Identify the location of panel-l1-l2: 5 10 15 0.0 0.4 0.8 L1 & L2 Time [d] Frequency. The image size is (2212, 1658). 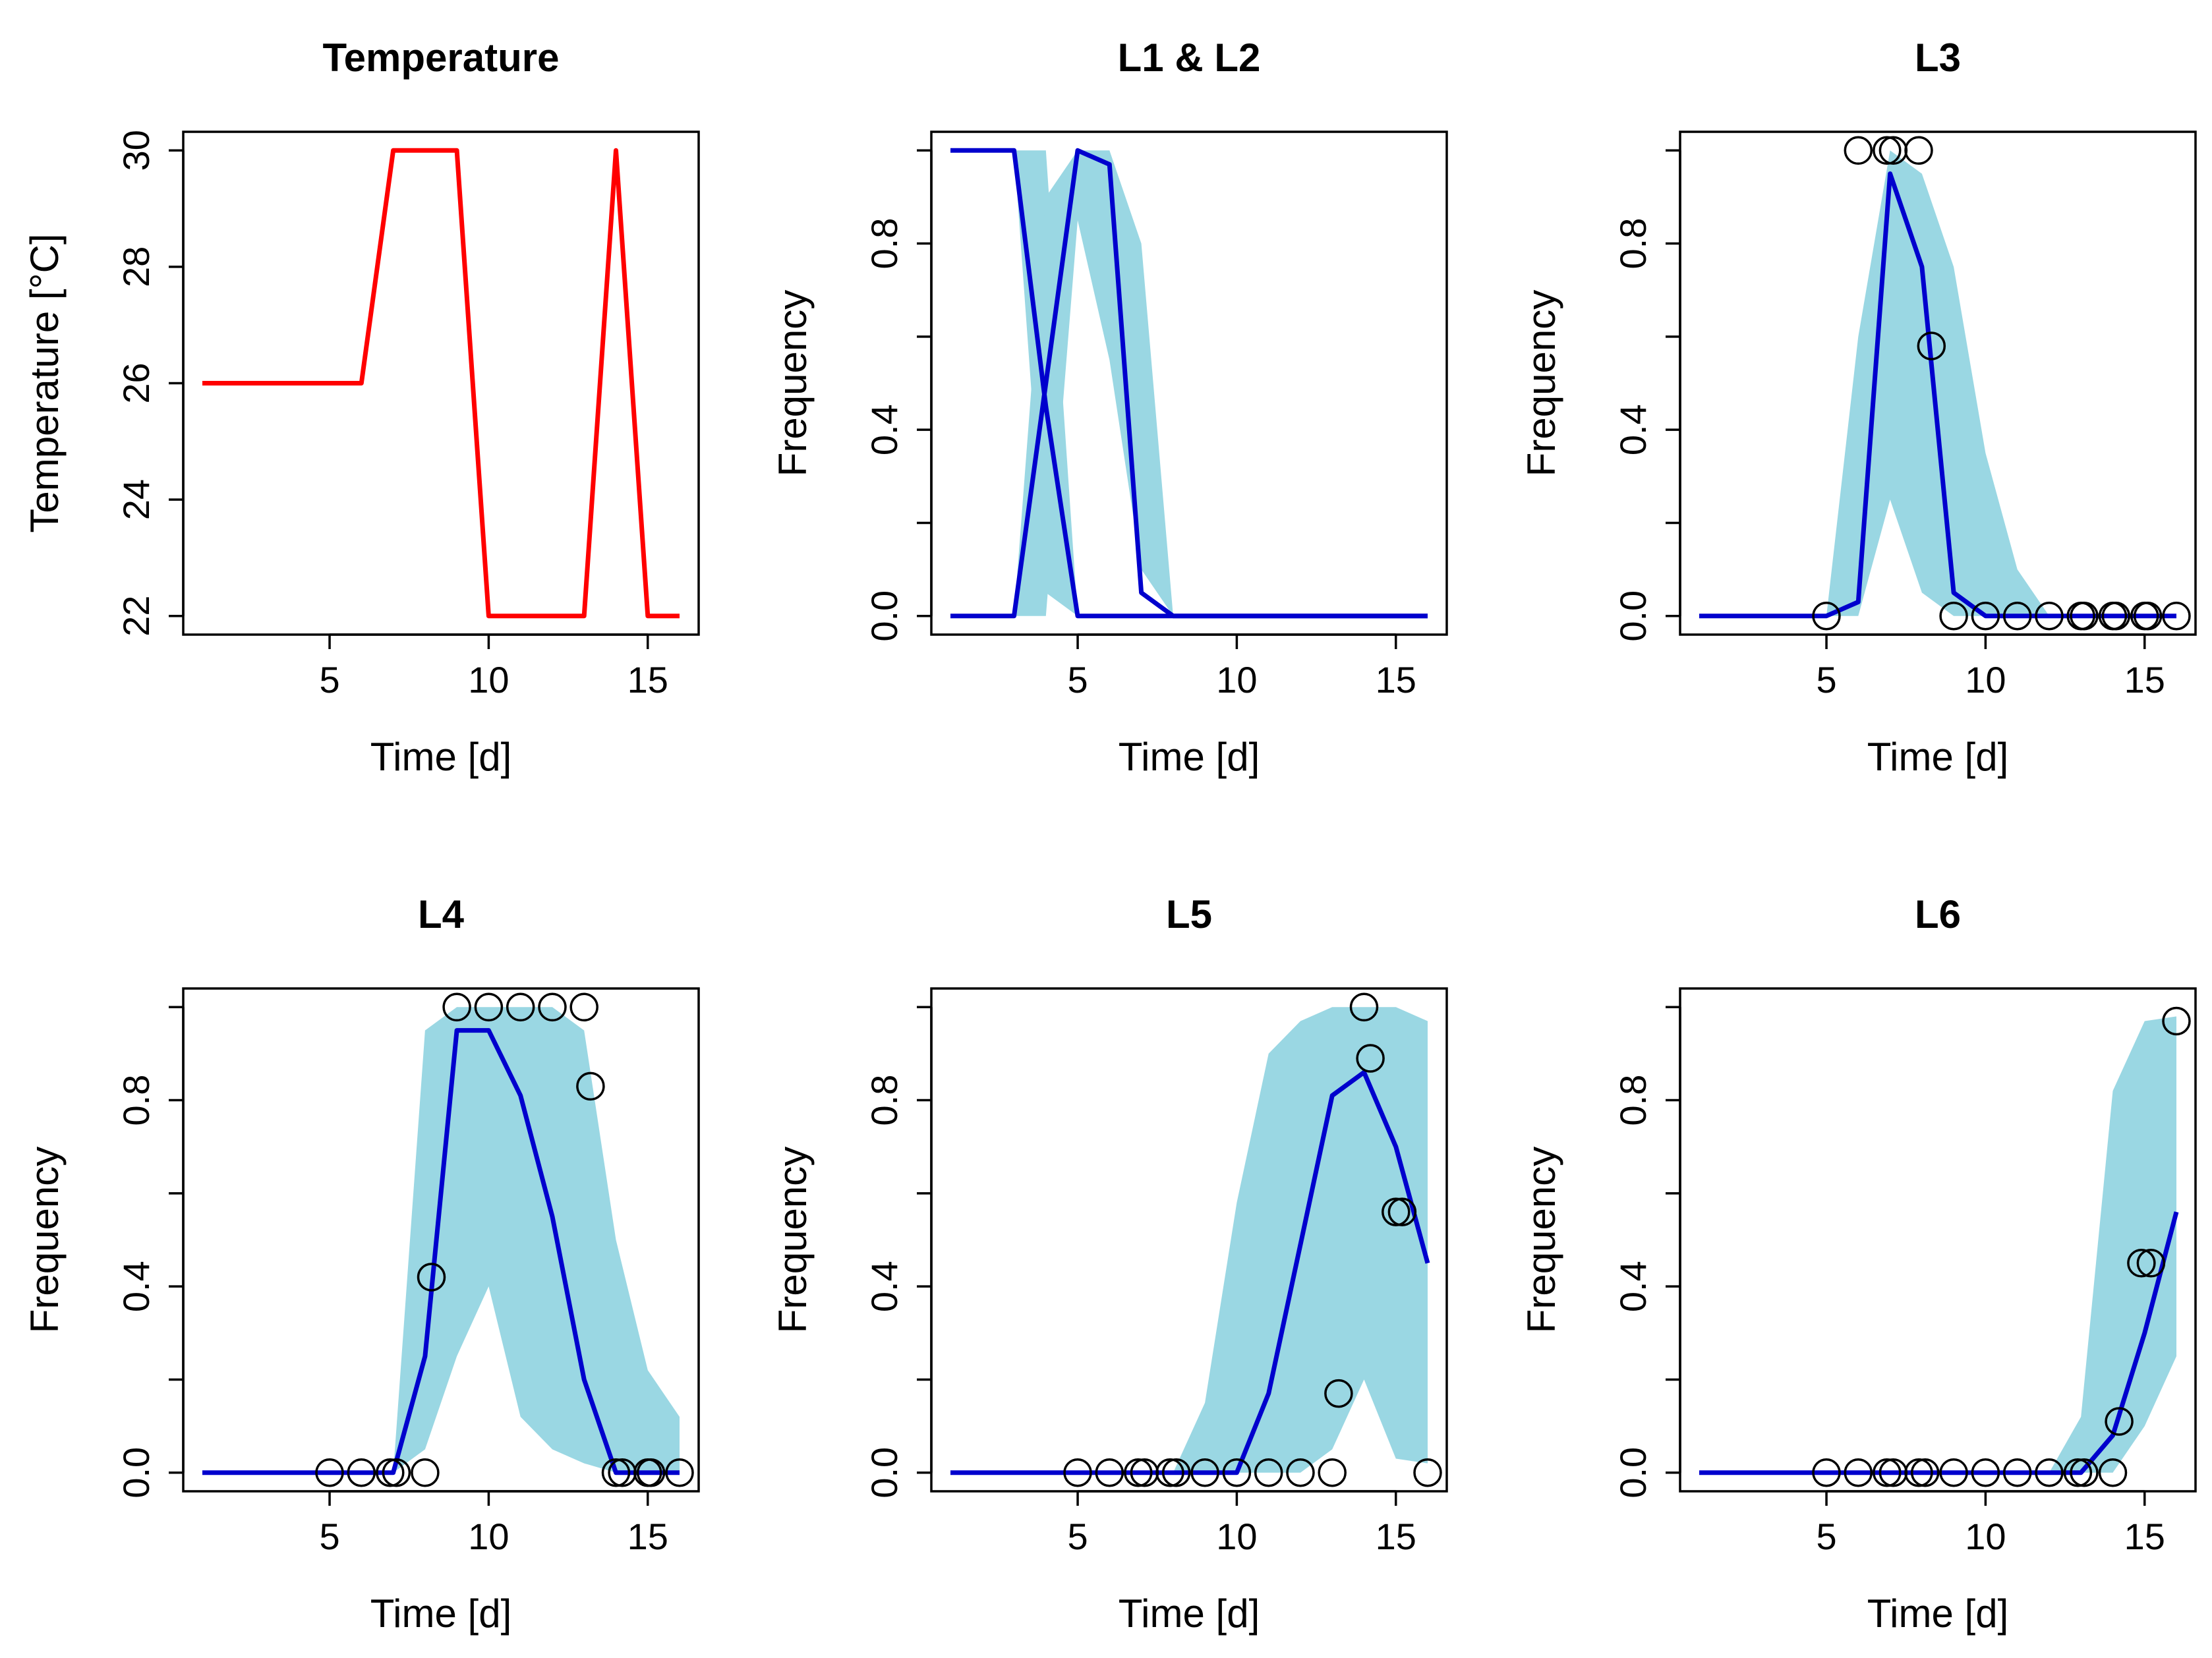
(1110, 408).